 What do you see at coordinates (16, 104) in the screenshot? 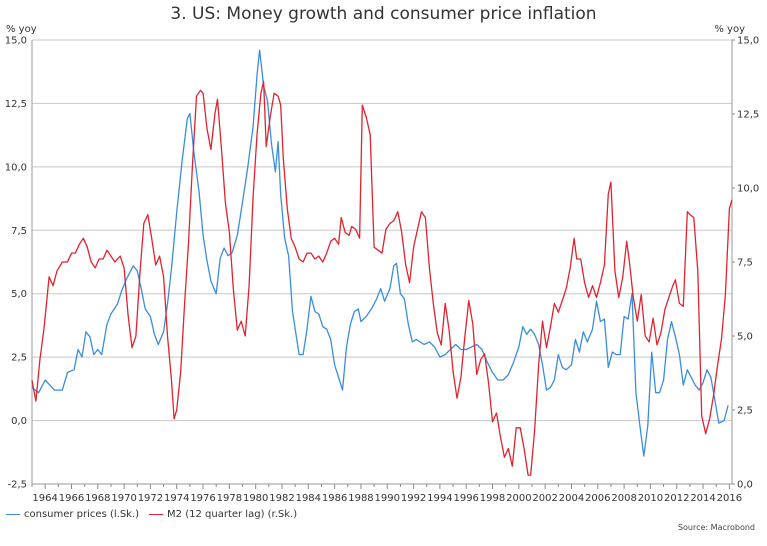
I see `left-tick-label: 12,5` at bounding box center [16, 104].